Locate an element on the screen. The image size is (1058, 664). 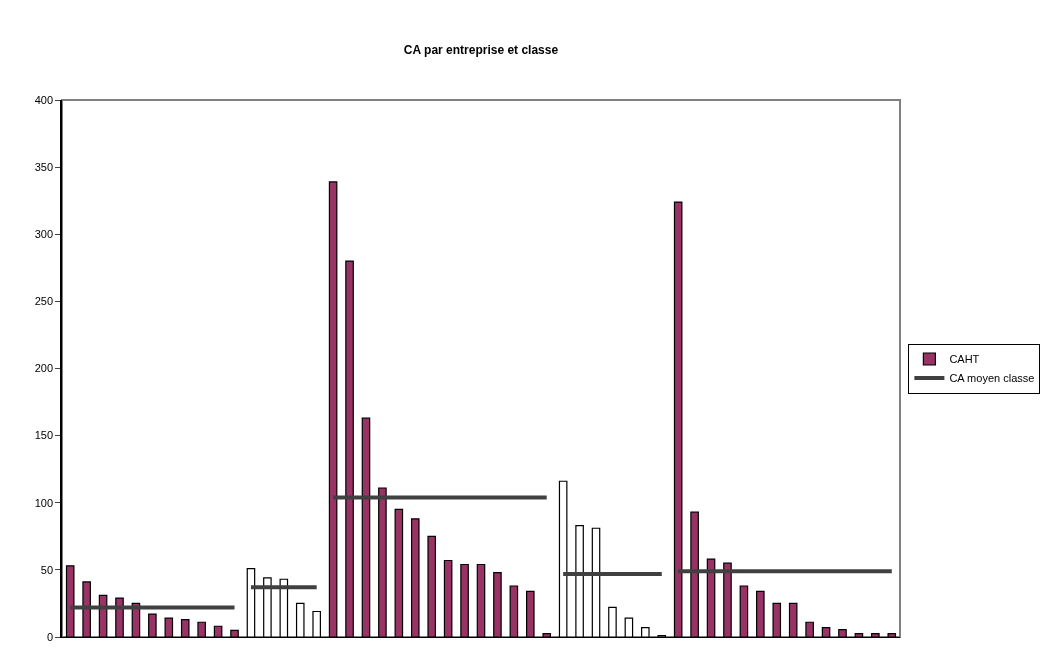
legend-label: CAHT is located at coordinates (964, 359).